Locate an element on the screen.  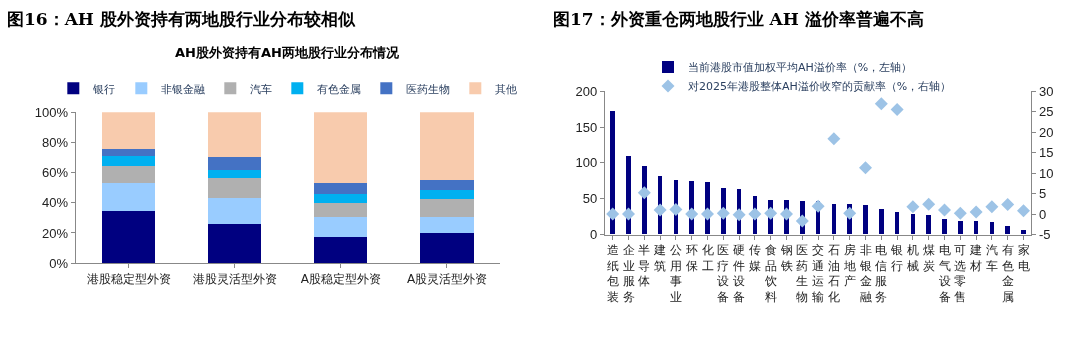
y2-tick-label: -5 is located at coordinates (1045, 235).